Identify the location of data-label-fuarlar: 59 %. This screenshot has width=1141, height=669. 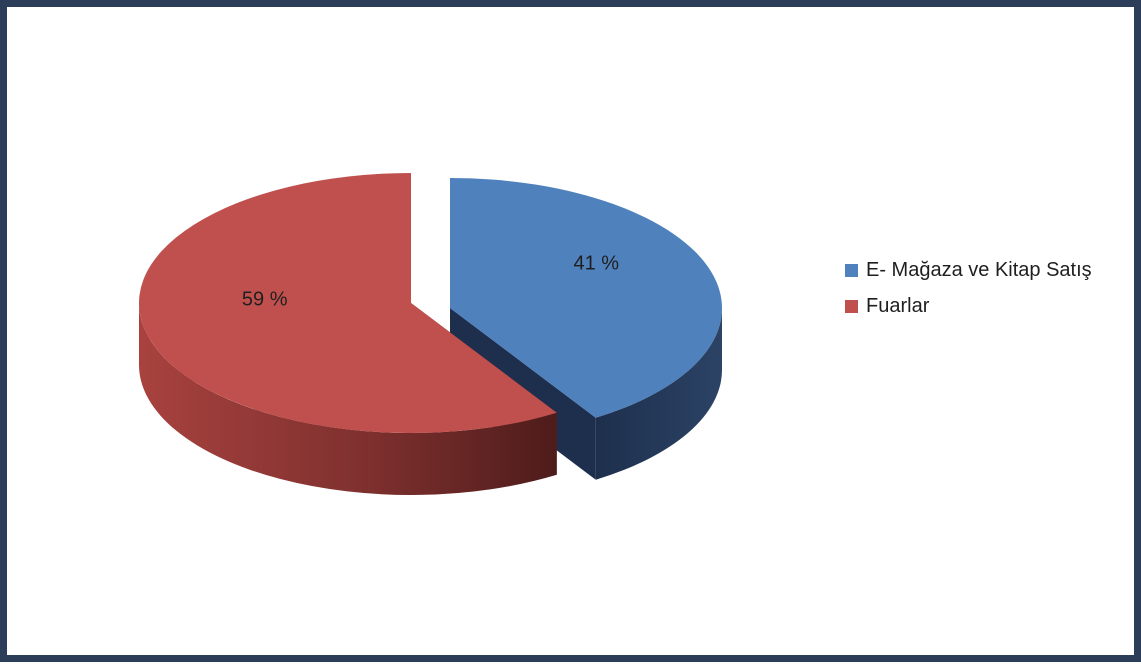
(265, 299).